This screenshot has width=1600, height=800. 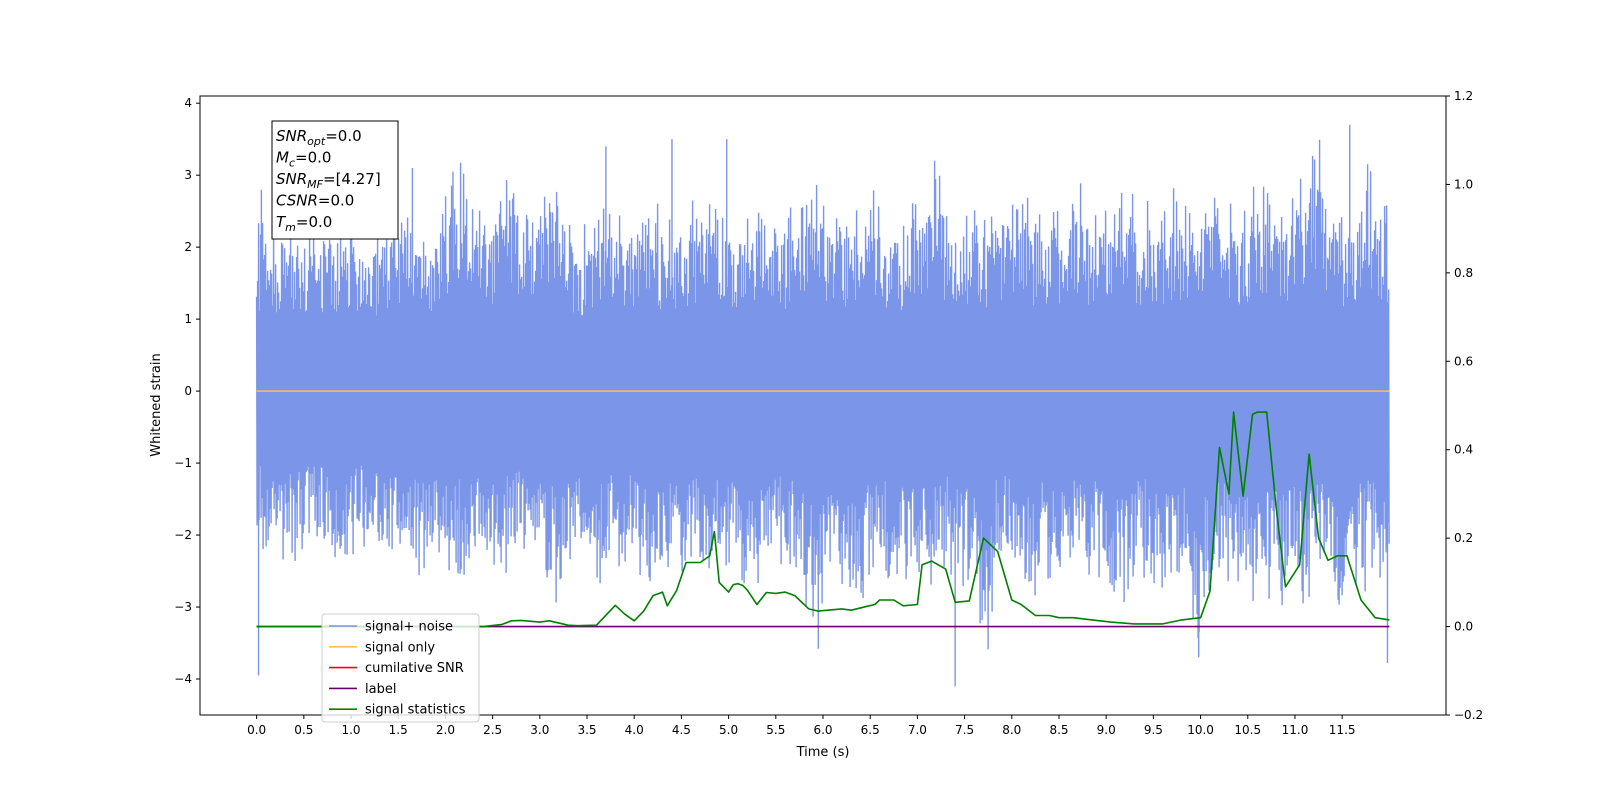 I want to click on x-tick-label: 1.0, so click(x=350, y=730).